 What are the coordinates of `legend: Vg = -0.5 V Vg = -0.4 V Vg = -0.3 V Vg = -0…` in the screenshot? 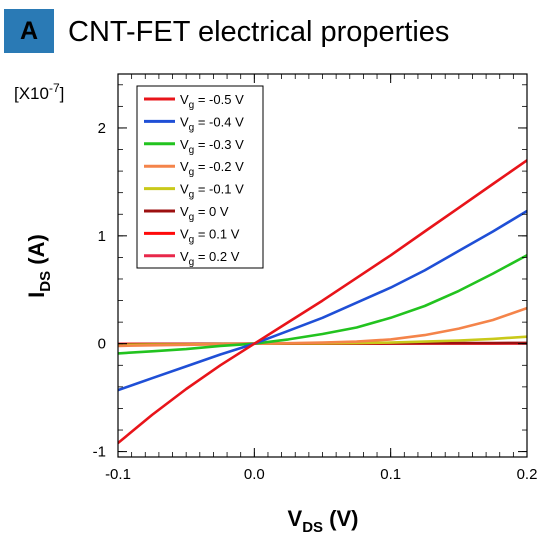 It's located at (200, 177).